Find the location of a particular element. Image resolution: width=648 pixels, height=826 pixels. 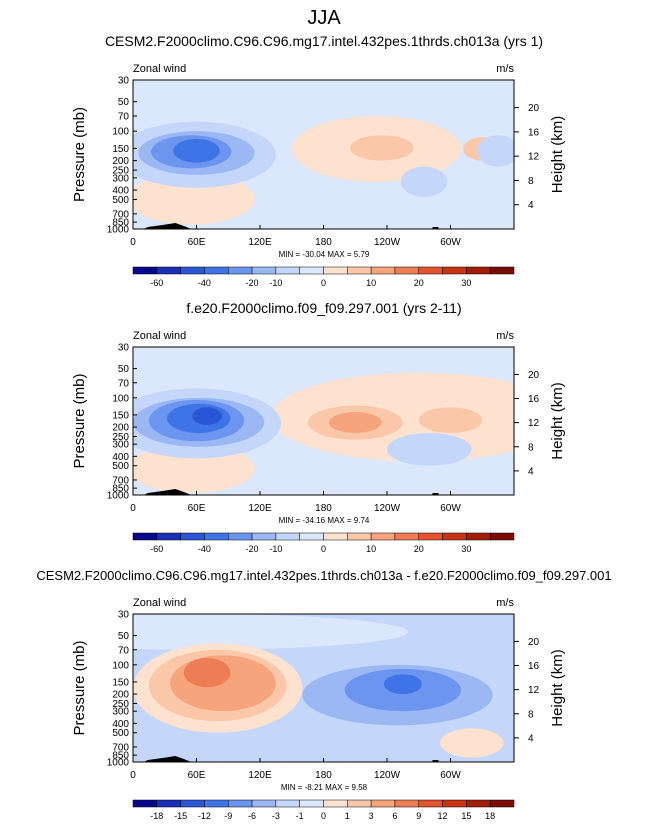

easterly-core is located at coordinates (355, 422).